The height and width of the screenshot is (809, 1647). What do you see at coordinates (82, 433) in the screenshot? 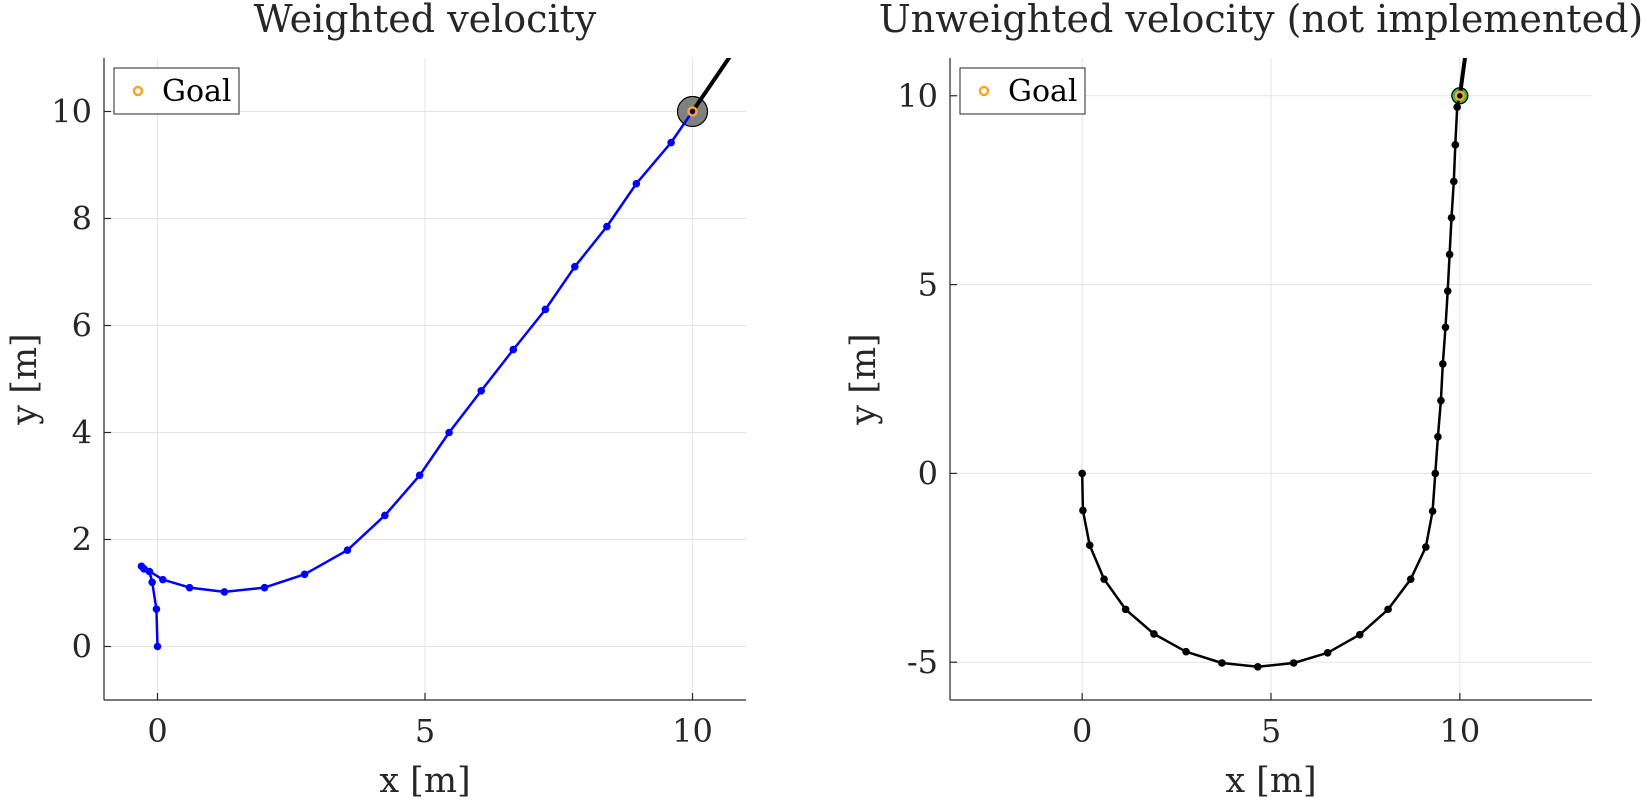
I see `y-tick-label-2: 4` at bounding box center [82, 433].